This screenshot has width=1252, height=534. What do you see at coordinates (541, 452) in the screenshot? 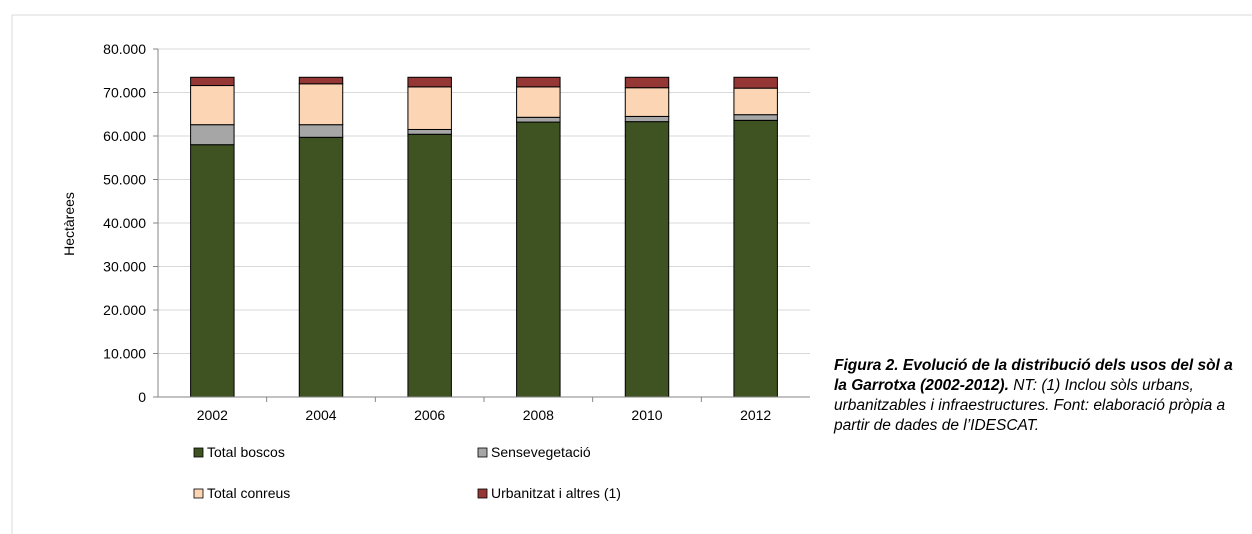
I see `legend-entry: Sensevegetació` at bounding box center [541, 452].